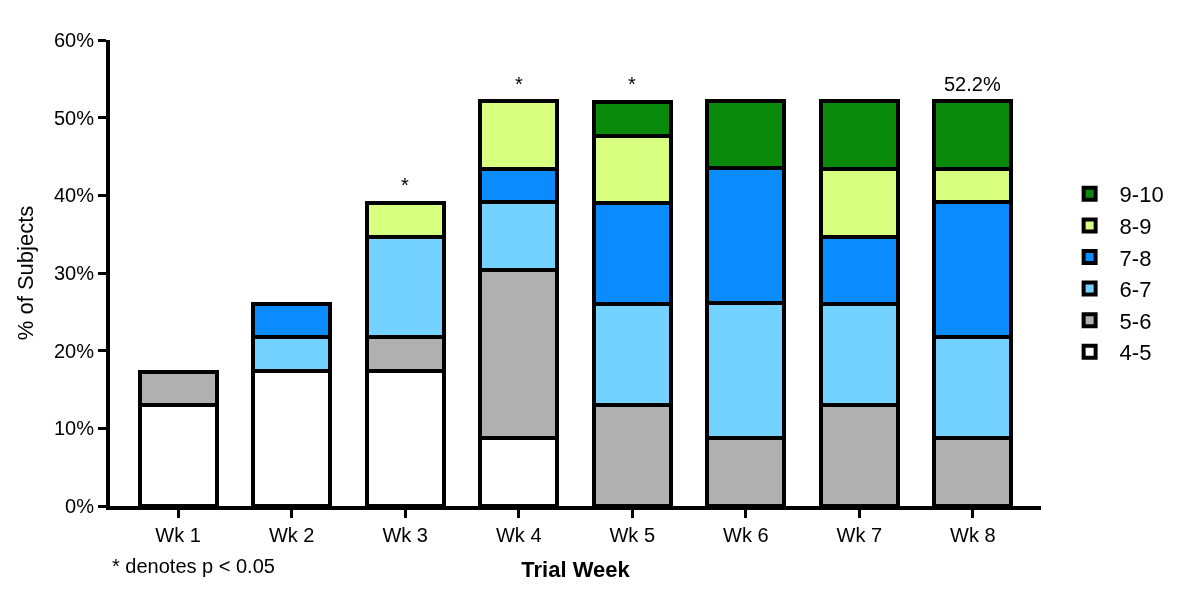  Describe the element at coordinates (746, 535) in the screenshot. I see `x-tick-label: Wk 6` at that location.